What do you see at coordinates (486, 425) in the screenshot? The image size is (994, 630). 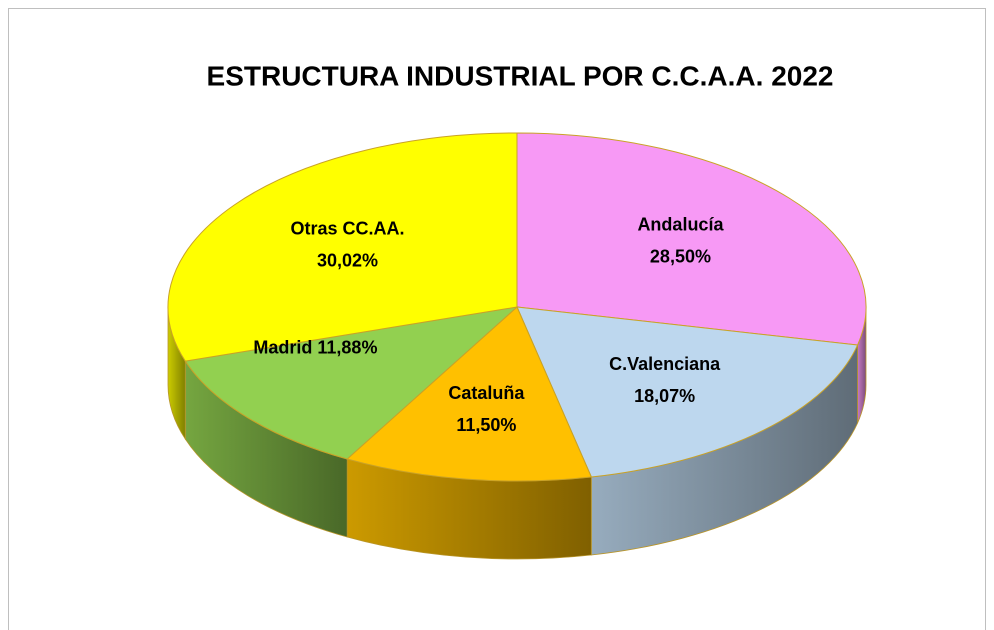 I see `data-label-value: 11,50%` at bounding box center [486, 425].